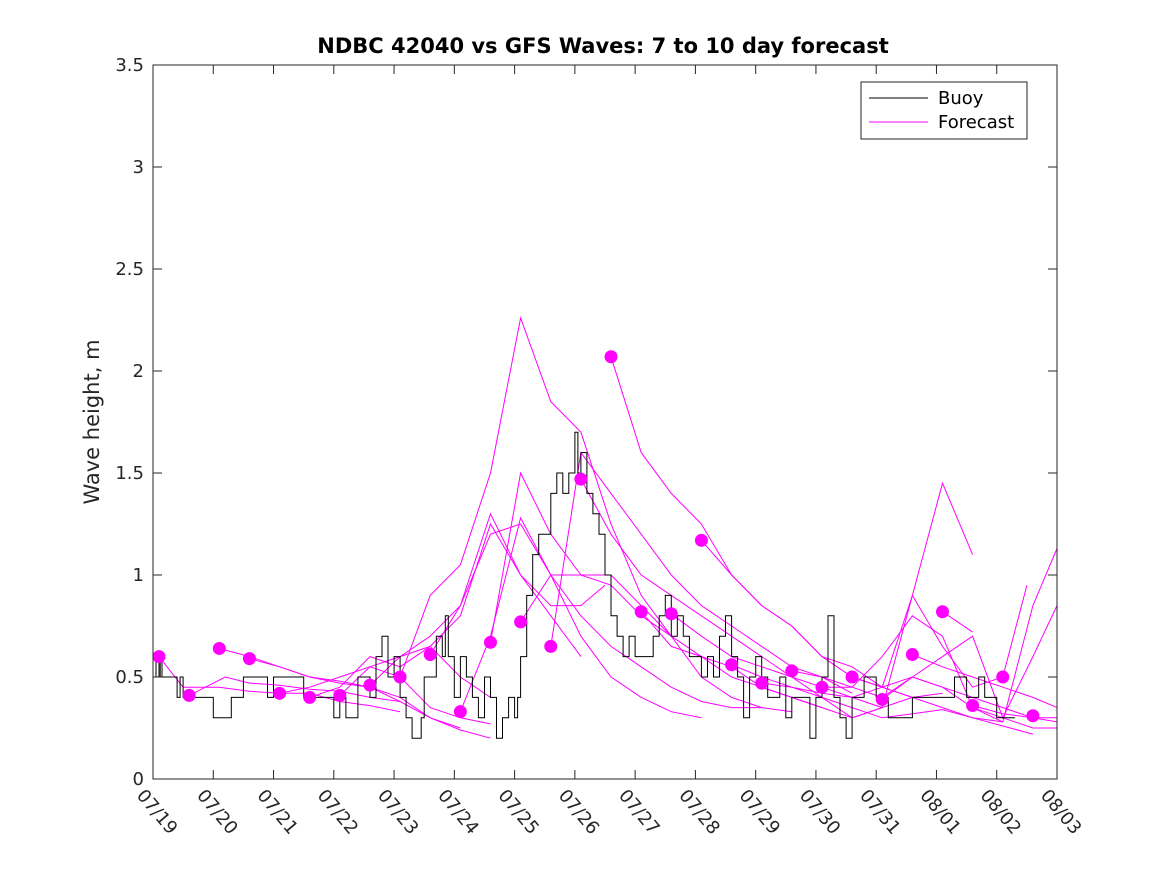 The image size is (1167, 875). What do you see at coordinates (961, 98) in the screenshot?
I see `legend-label-buoy: Buoy` at bounding box center [961, 98].